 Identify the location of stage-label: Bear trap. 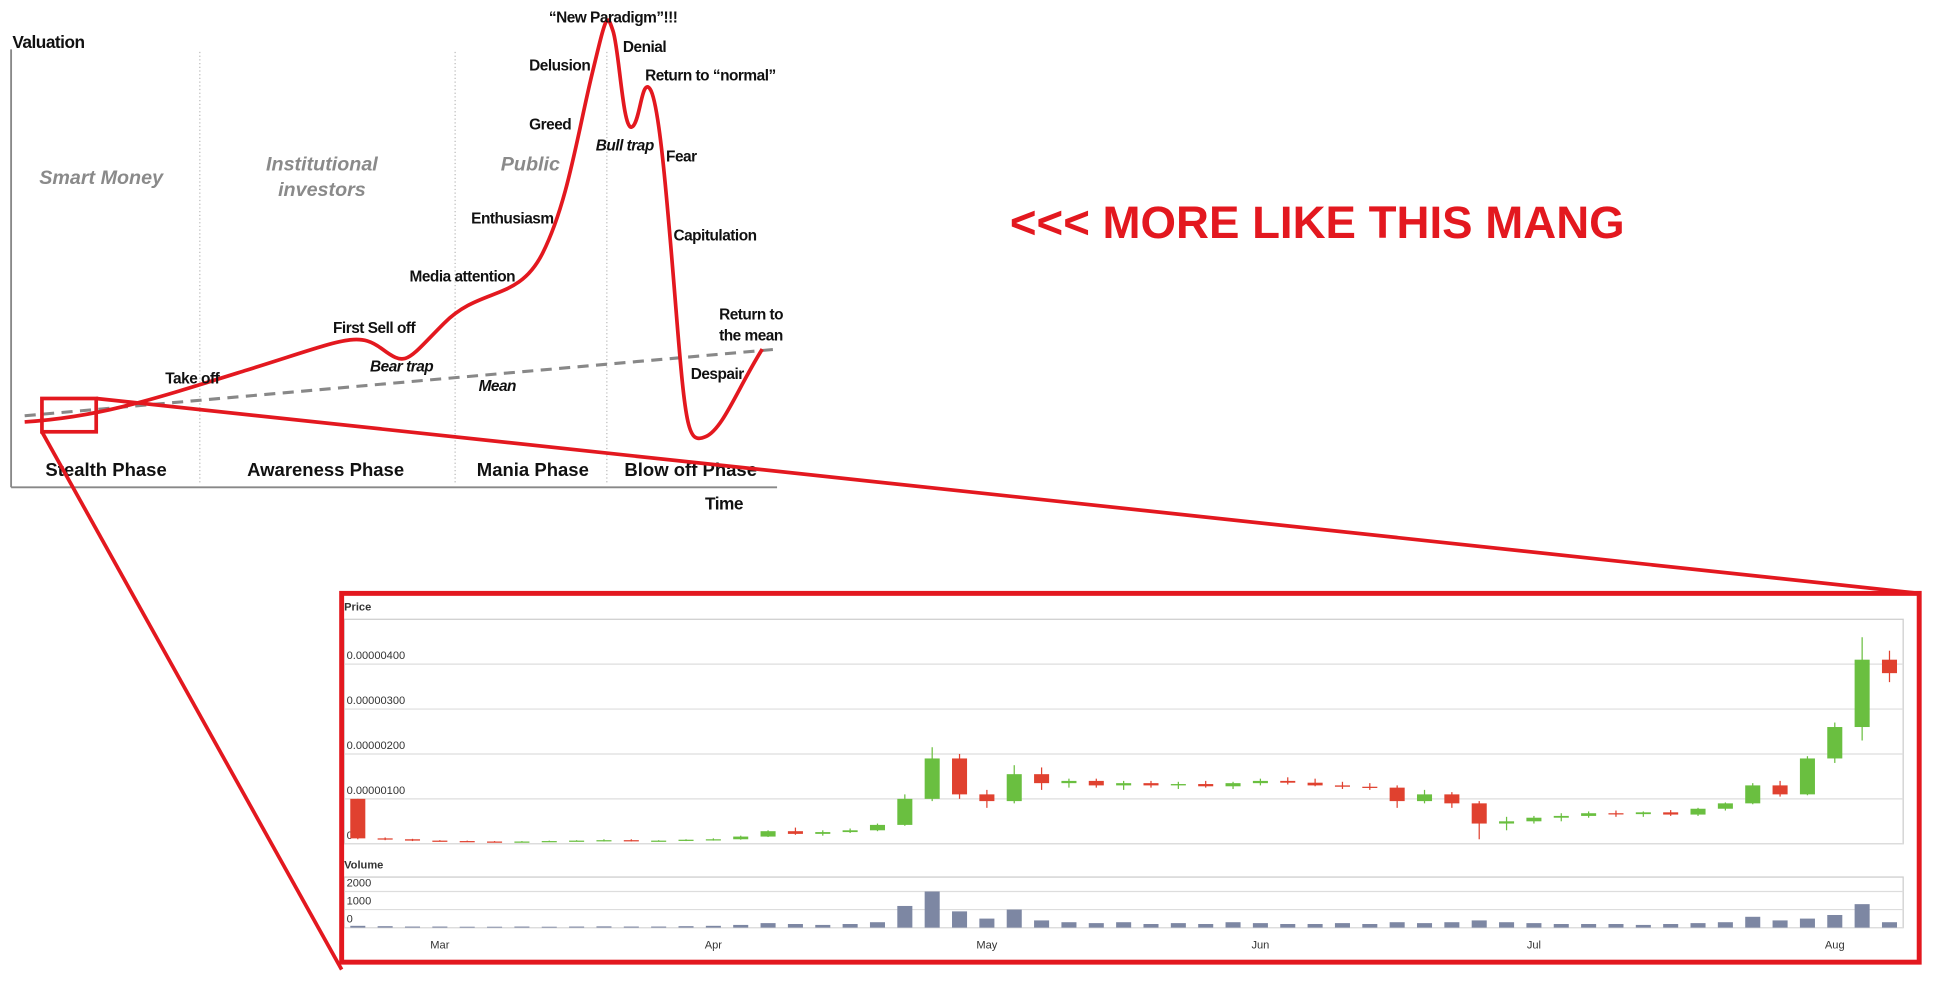
(401, 366).